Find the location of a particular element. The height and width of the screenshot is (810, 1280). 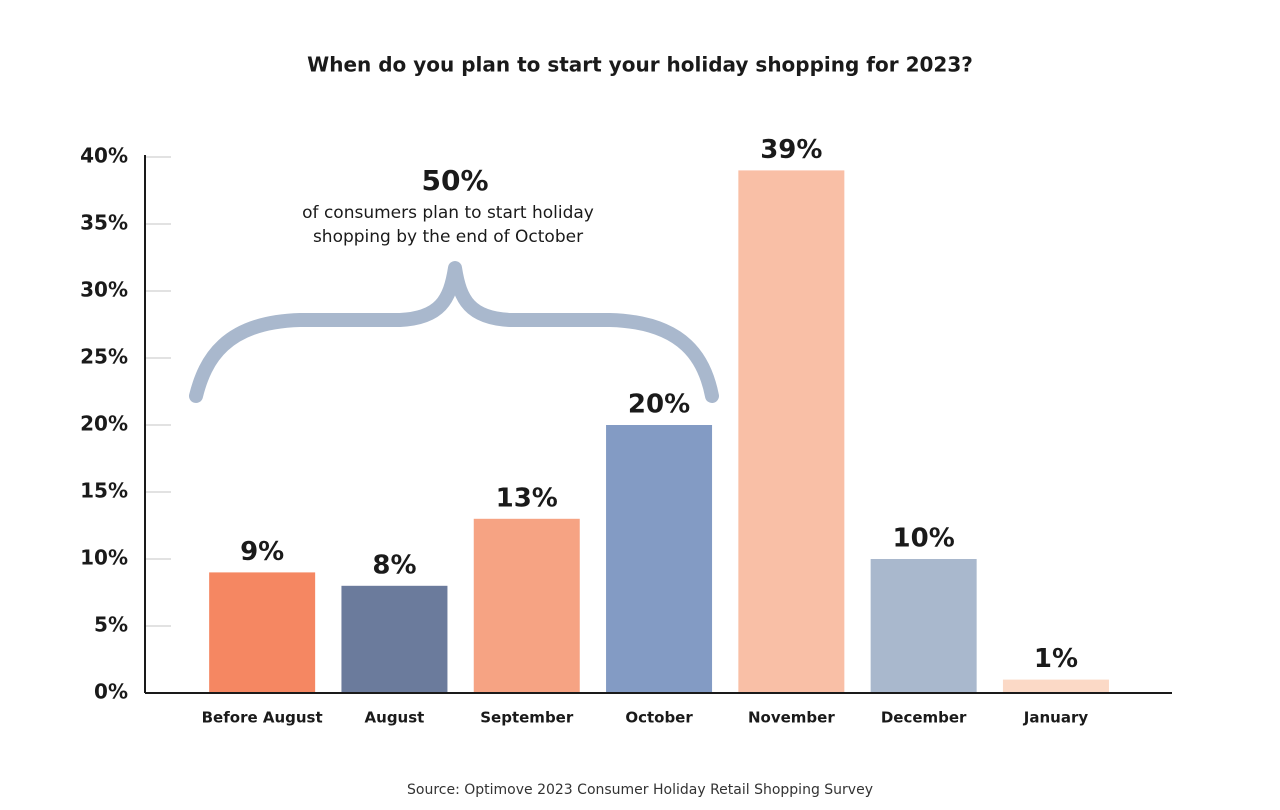

x-tick-label: December is located at coordinates (924, 718).